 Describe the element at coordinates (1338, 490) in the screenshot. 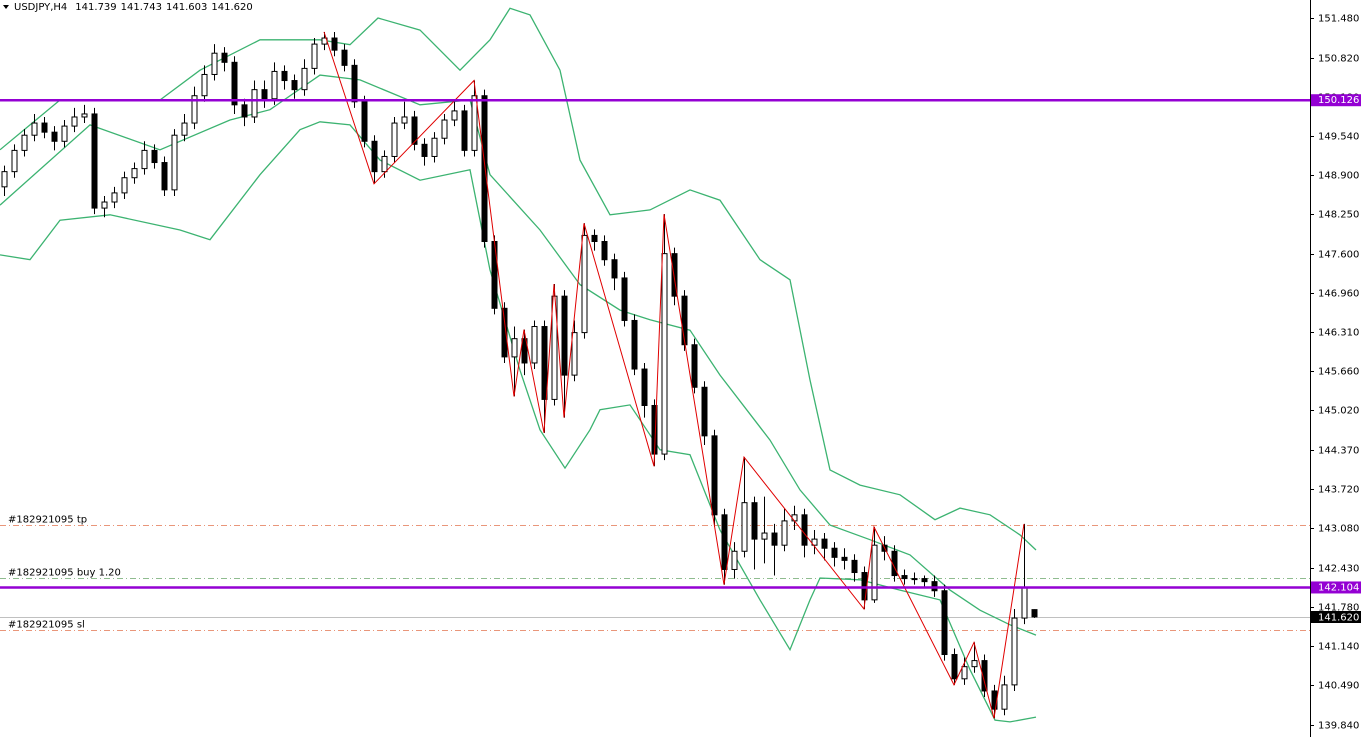

I see `y-tick-label: 143.720` at that location.